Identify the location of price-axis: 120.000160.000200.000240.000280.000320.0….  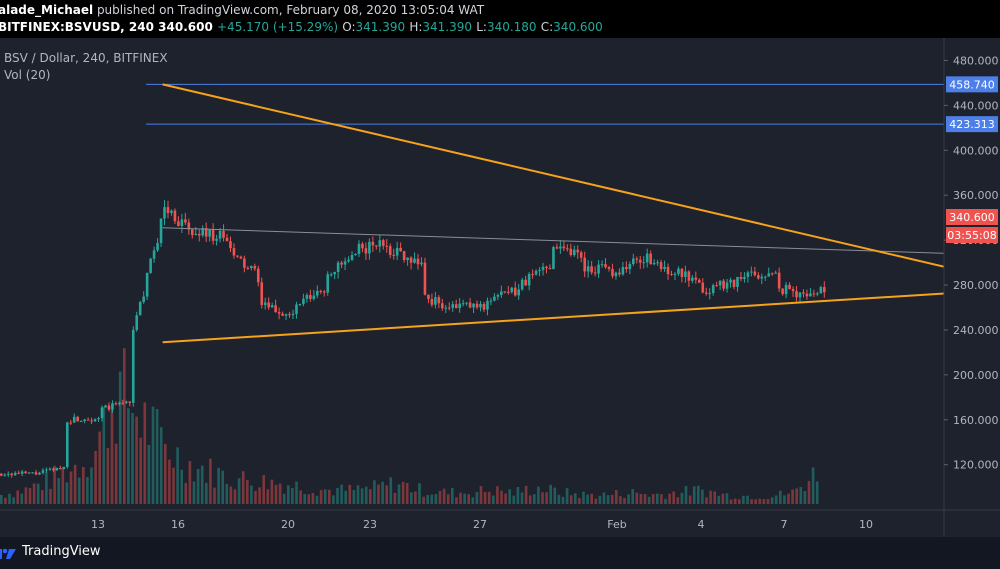
(971, 287).